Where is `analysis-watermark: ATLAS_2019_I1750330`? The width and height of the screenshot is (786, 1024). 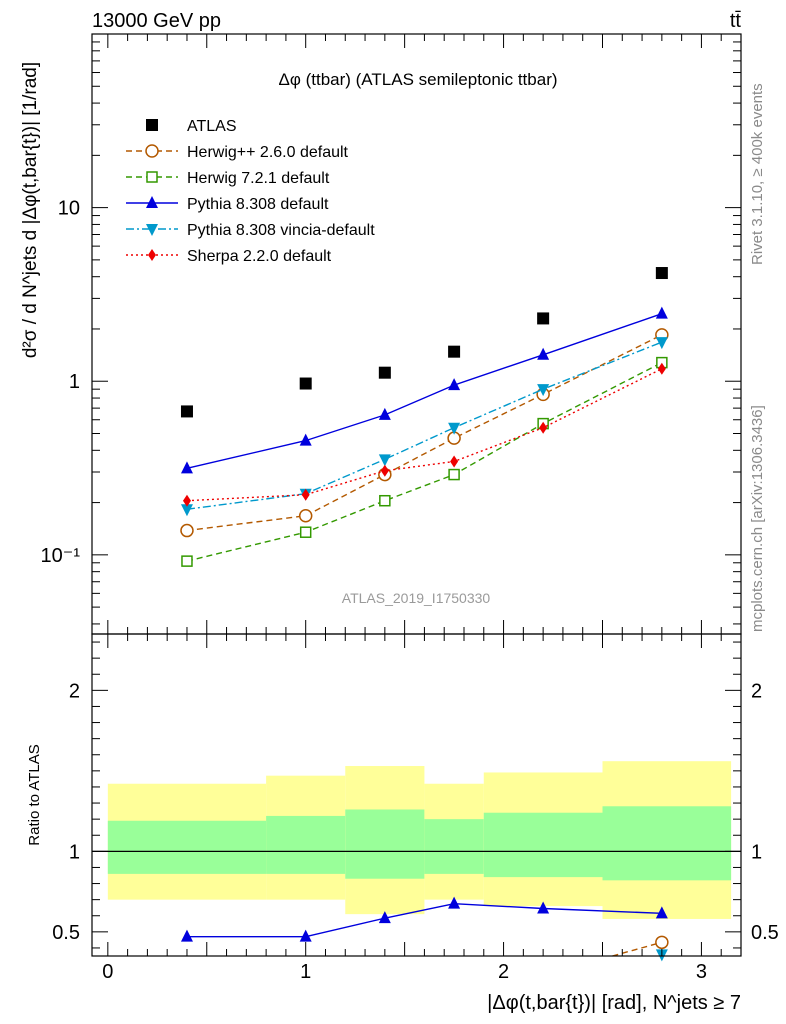 analysis-watermark: ATLAS_2019_I1750330 is located at coordinates (416, 598).